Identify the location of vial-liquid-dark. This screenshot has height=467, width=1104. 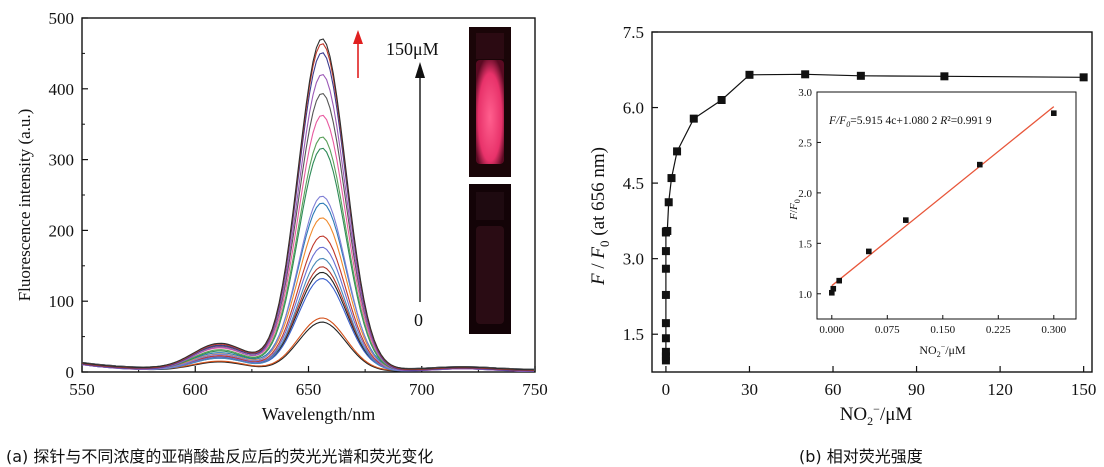
(490, 275).